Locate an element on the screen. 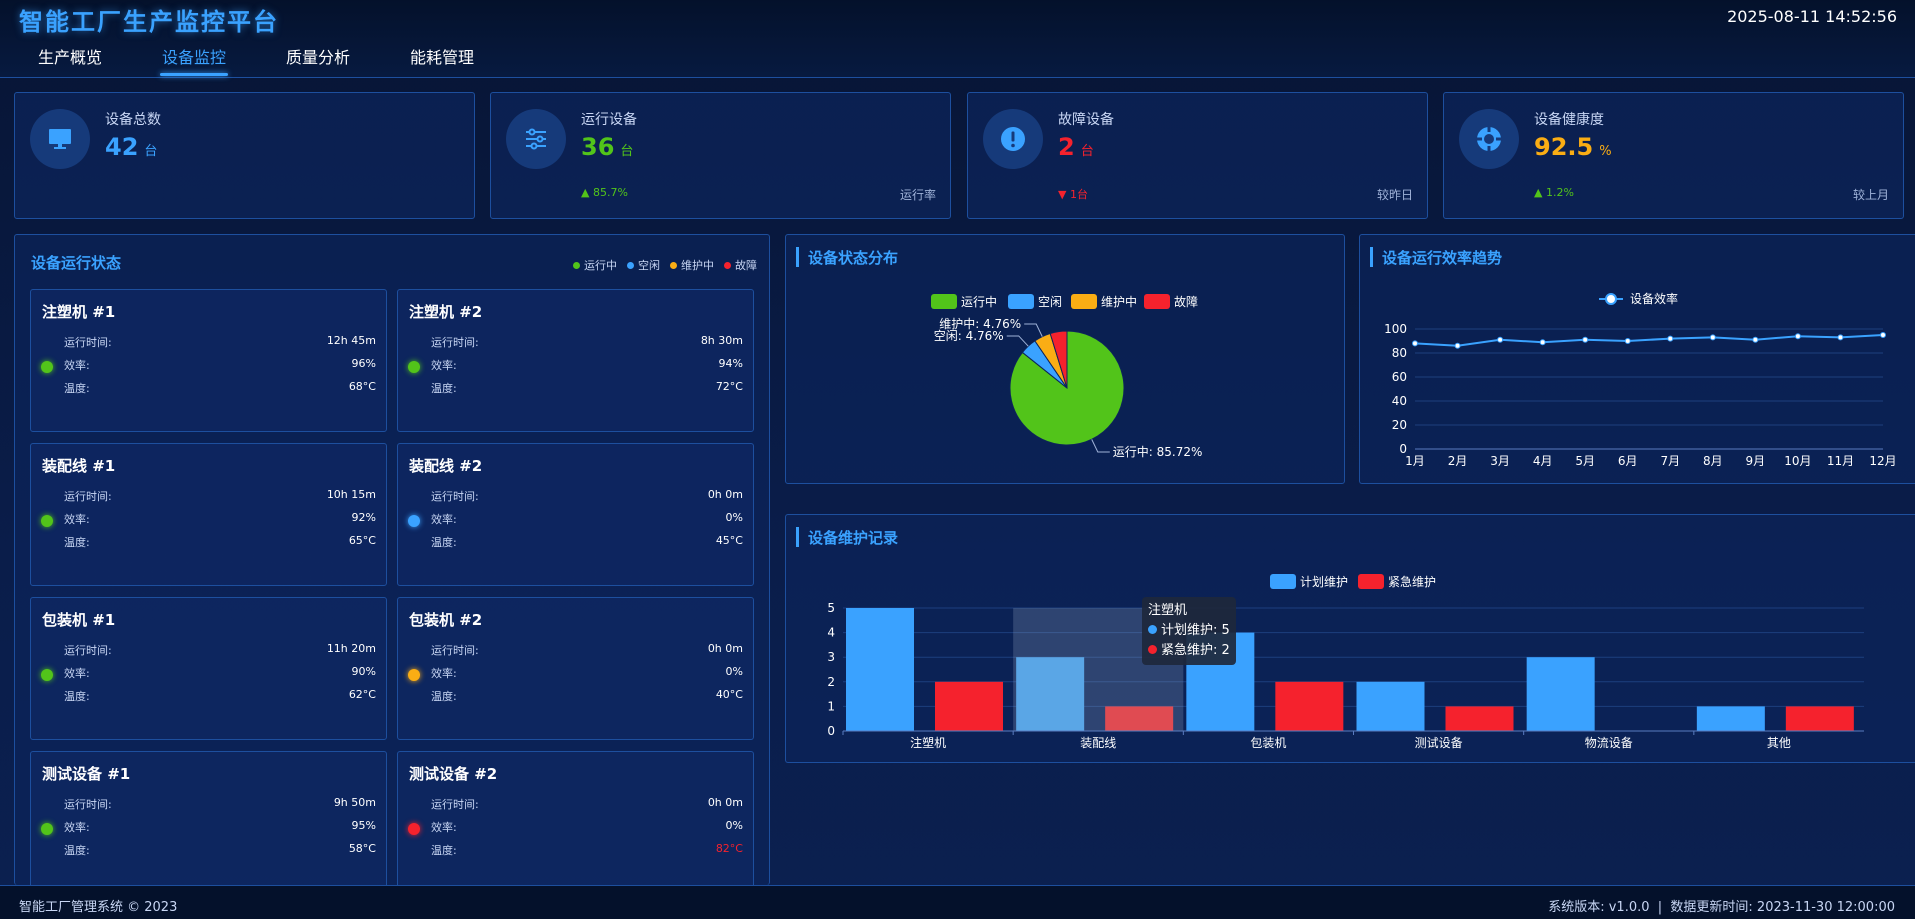 The width and height of the screenshot is (1915, 919). stat-value: 92.5% is located at coordinates (1573, 147).